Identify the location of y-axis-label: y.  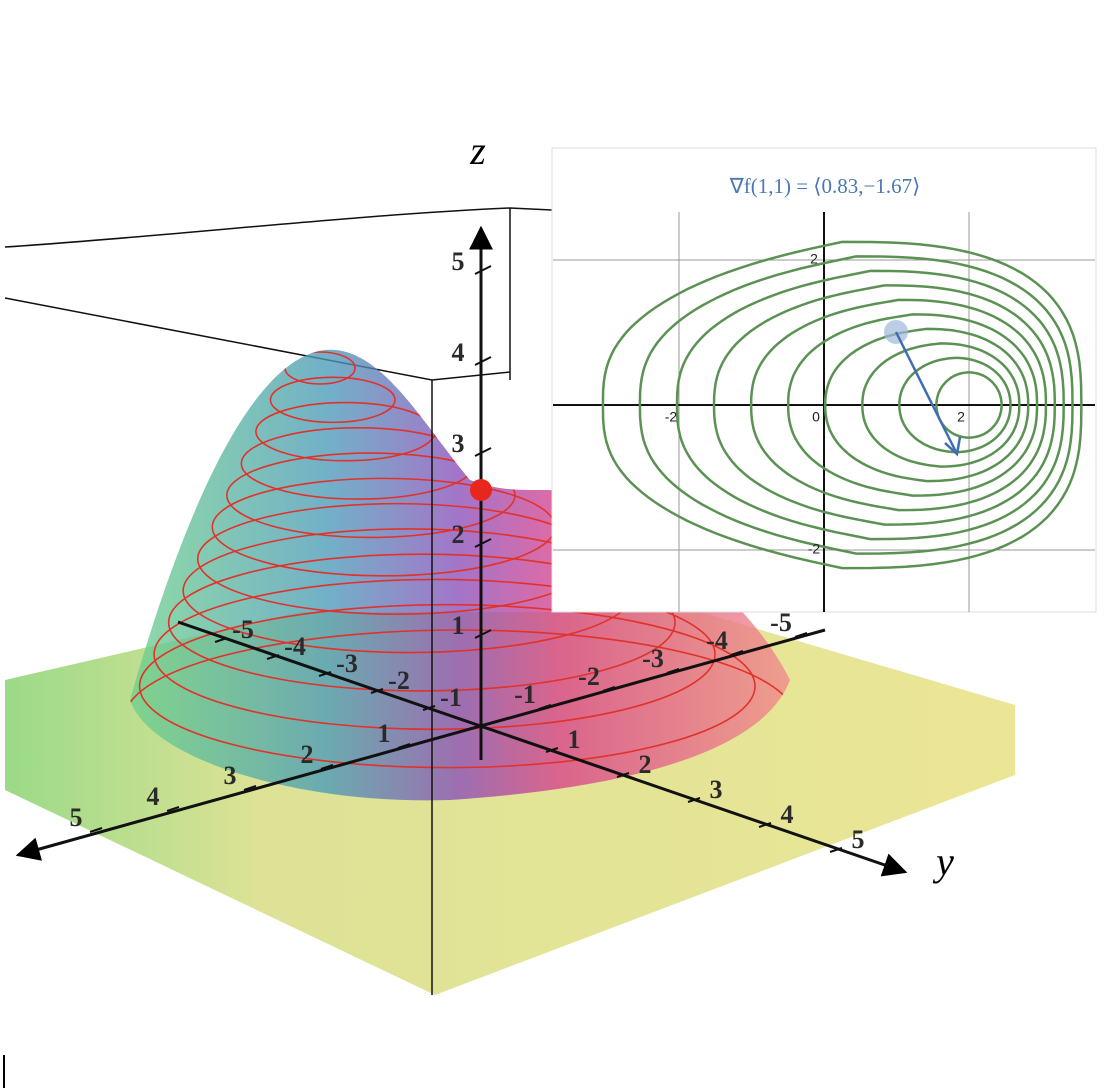
(943, 861).